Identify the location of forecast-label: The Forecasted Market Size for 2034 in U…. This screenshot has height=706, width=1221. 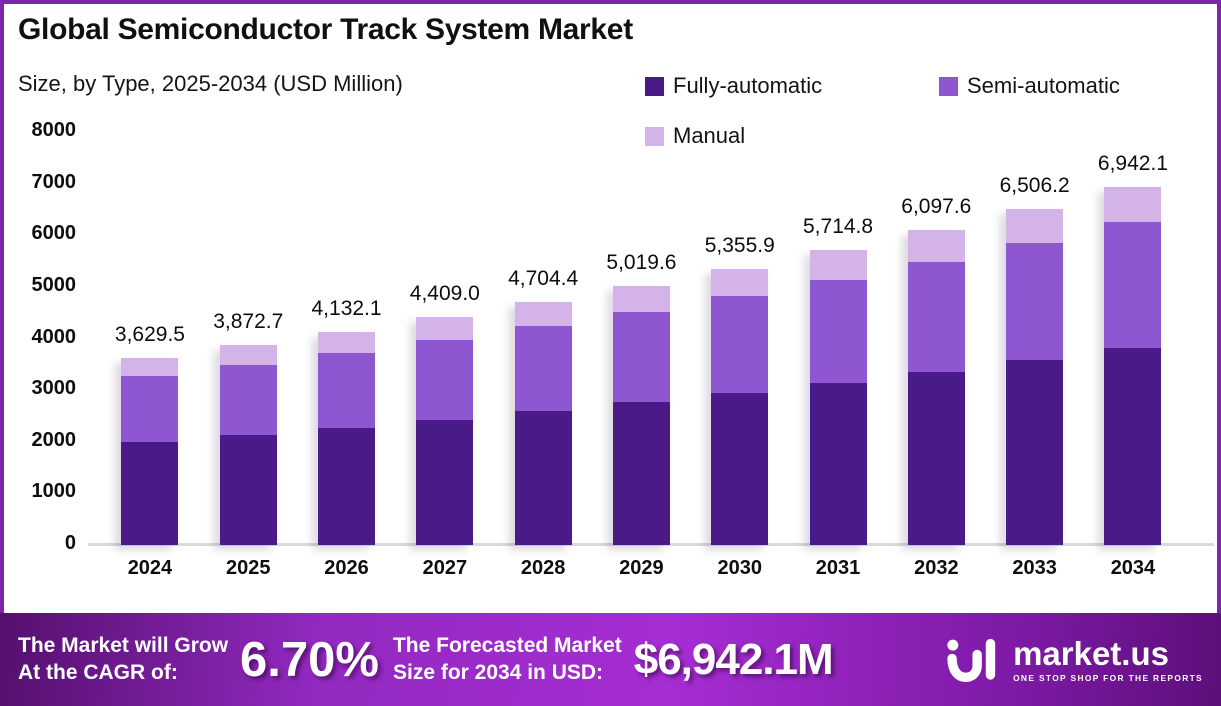
(507, 659).